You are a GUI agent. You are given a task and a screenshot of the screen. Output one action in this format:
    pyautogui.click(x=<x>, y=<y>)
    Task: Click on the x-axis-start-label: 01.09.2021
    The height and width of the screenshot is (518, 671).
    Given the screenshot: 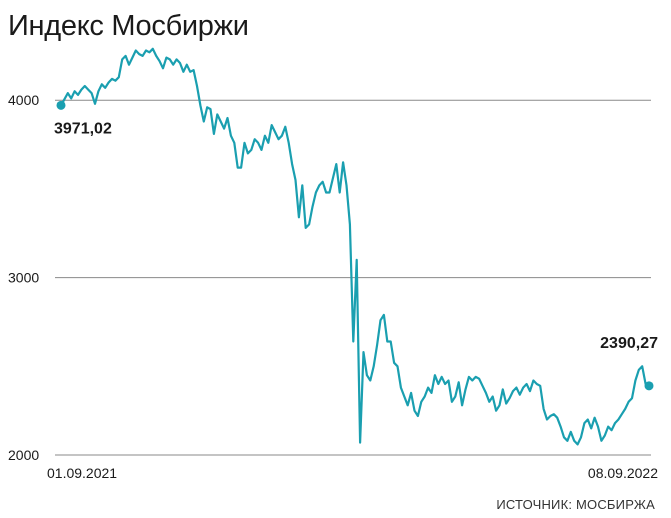 What is the action you would take?
    pyautogui.click(x=82, y=473)
    